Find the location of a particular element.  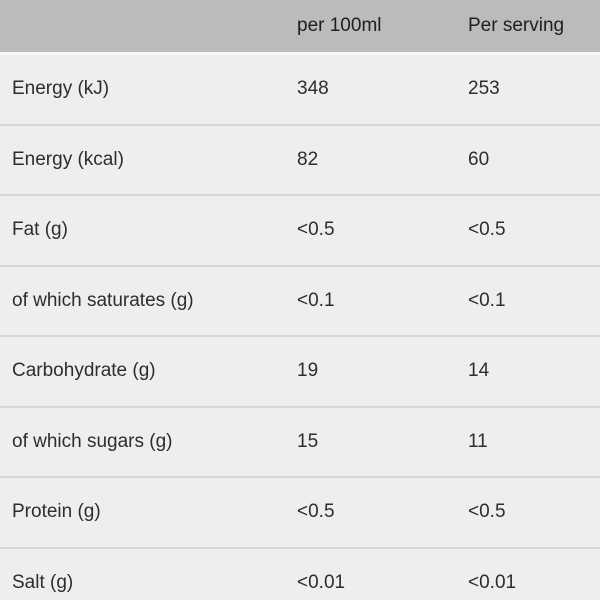

table-header-row: per 100ml Per serving is located at coordinates (300, 26).